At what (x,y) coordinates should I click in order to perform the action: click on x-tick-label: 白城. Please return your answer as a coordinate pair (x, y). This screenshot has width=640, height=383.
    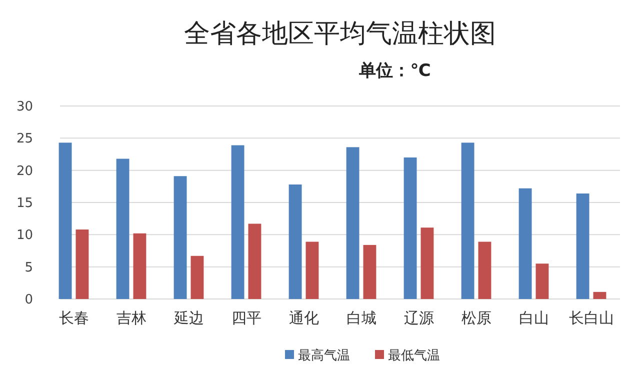
    Looking at the image, I should click on (361, 318).